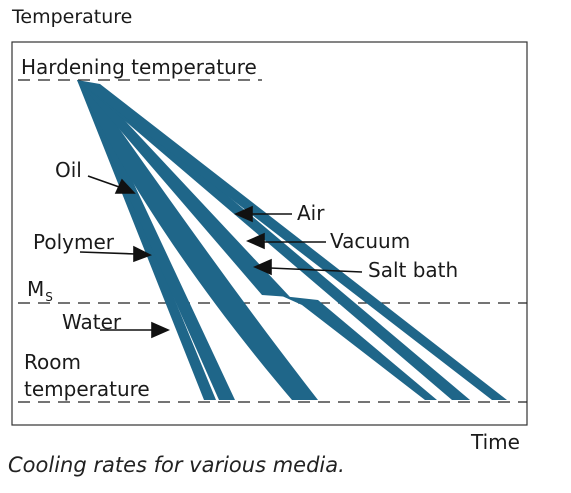  I want to click on polymer-label: Polymer, so click(73, 242).